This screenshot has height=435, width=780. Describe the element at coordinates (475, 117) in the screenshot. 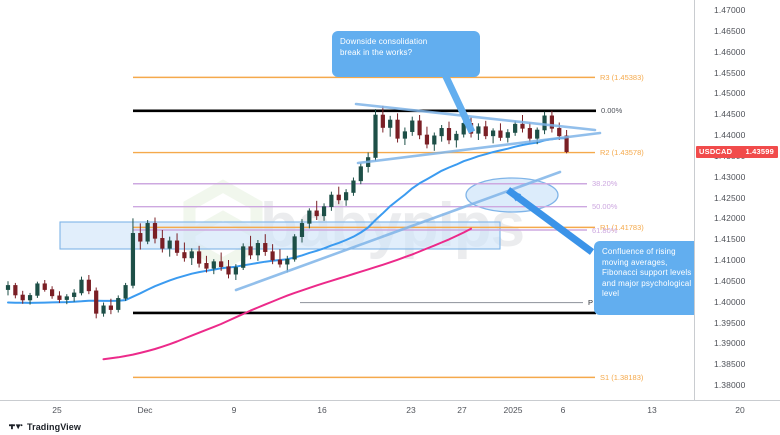

I see `wedge-upper` at that location.